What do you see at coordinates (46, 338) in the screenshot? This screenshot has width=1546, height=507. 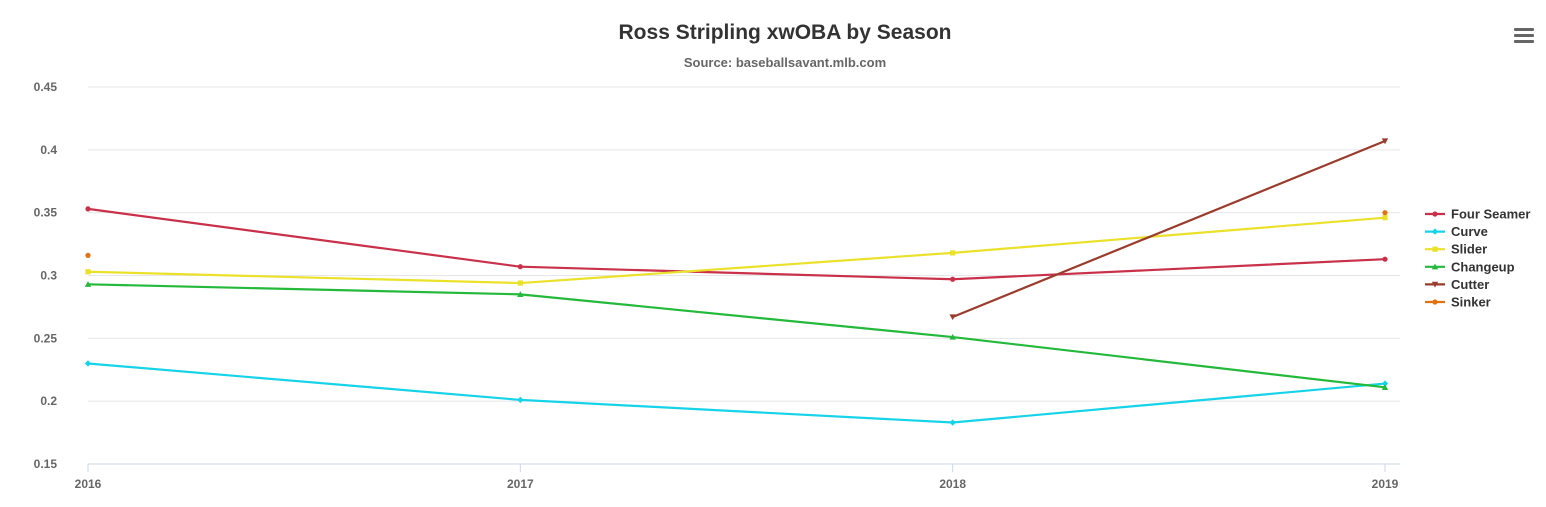 I see `y-tick-label: 0.25` at bounding box center [46, 338].